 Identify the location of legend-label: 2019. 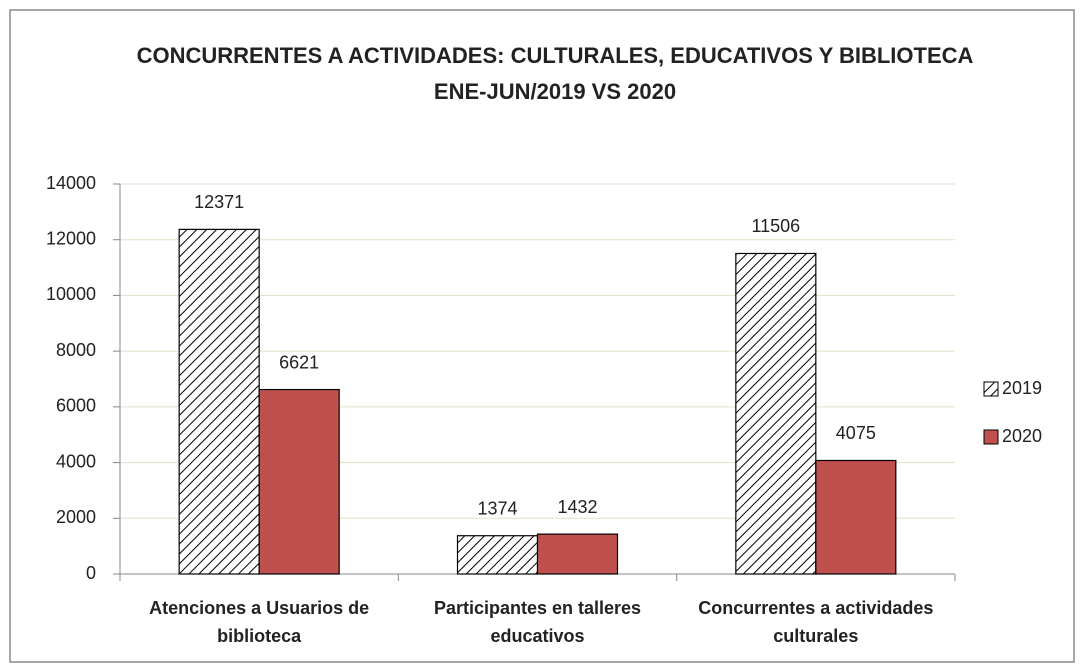
(1022, 388).